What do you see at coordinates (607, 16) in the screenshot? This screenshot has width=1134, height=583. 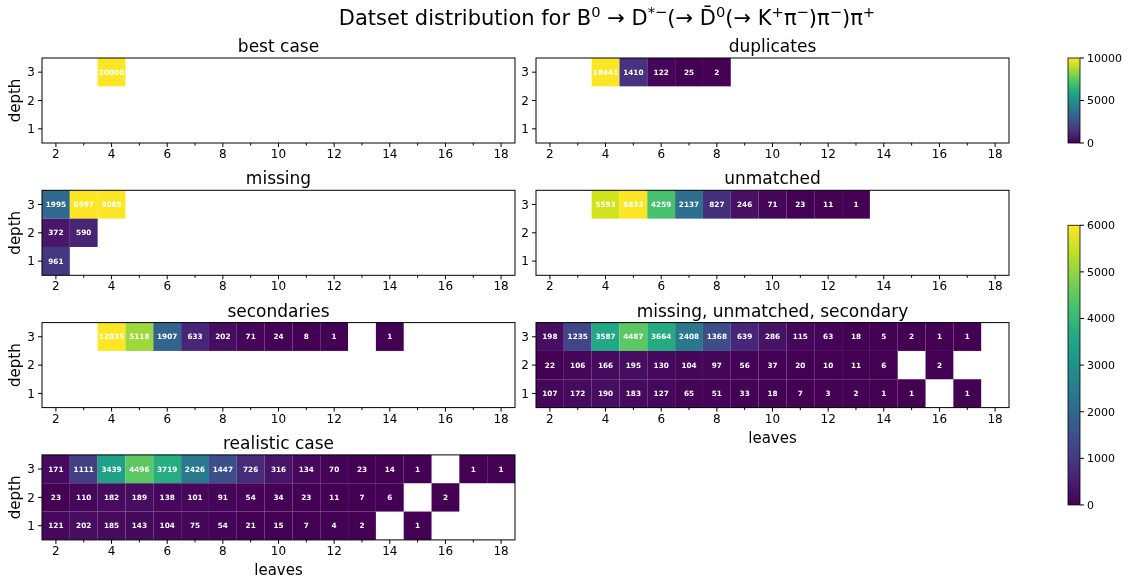 I see `text: Datset distribution for B$^{0}$ → D$^{*−}$(→ D̄$^{0}$(→ K$^{+}$π$^{−}$)π$^{−}$)π$^{+}$` at bounding box center [607, 16].